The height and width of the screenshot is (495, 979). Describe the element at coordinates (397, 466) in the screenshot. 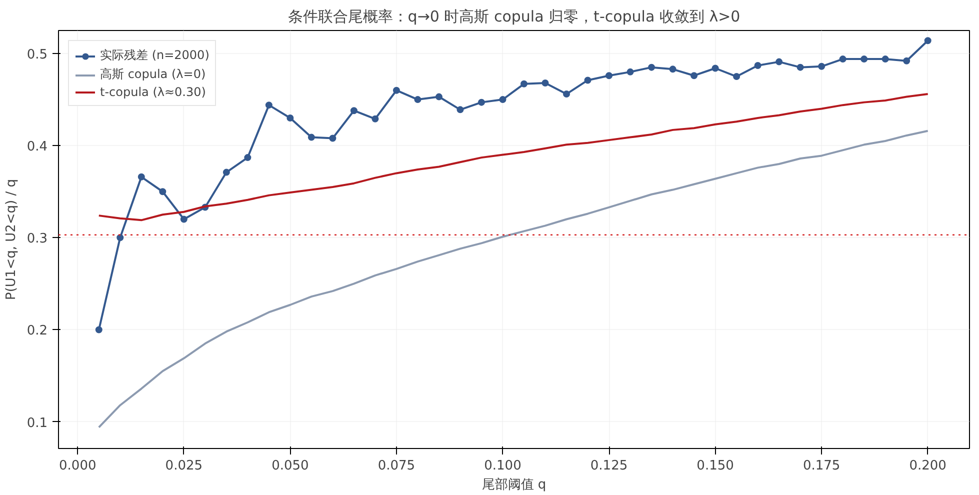

I see `x-tick-label: 0.075` at that location.